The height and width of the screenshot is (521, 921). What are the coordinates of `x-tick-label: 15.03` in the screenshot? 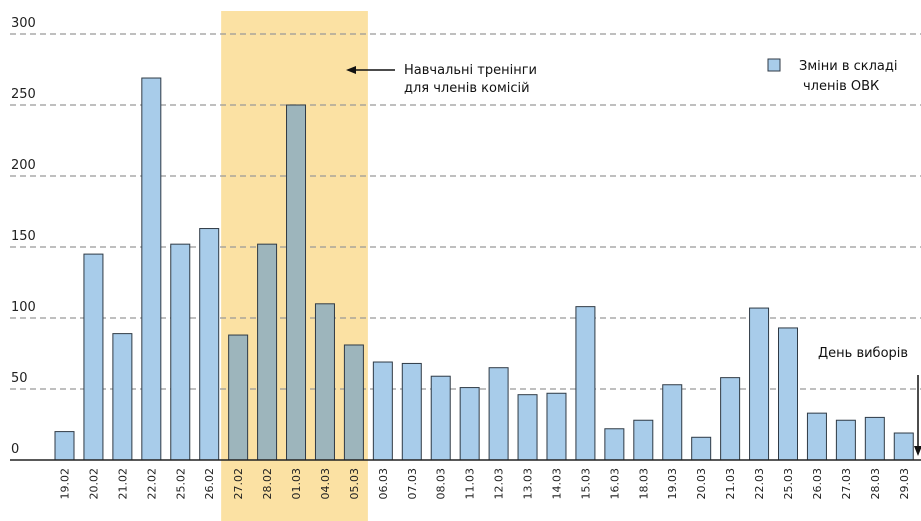 It's located at (585, 484).